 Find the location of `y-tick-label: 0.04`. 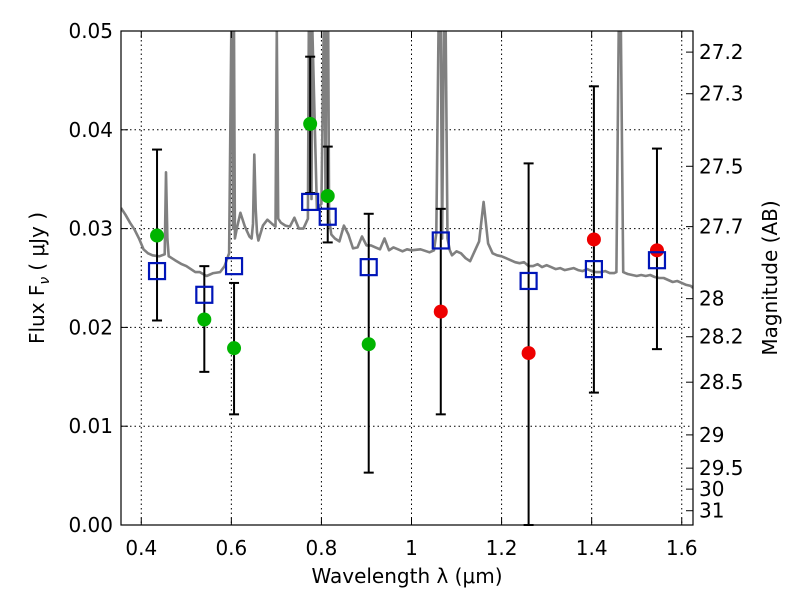

y-tick-label: 0.04 is located at coordinates (90, 130).